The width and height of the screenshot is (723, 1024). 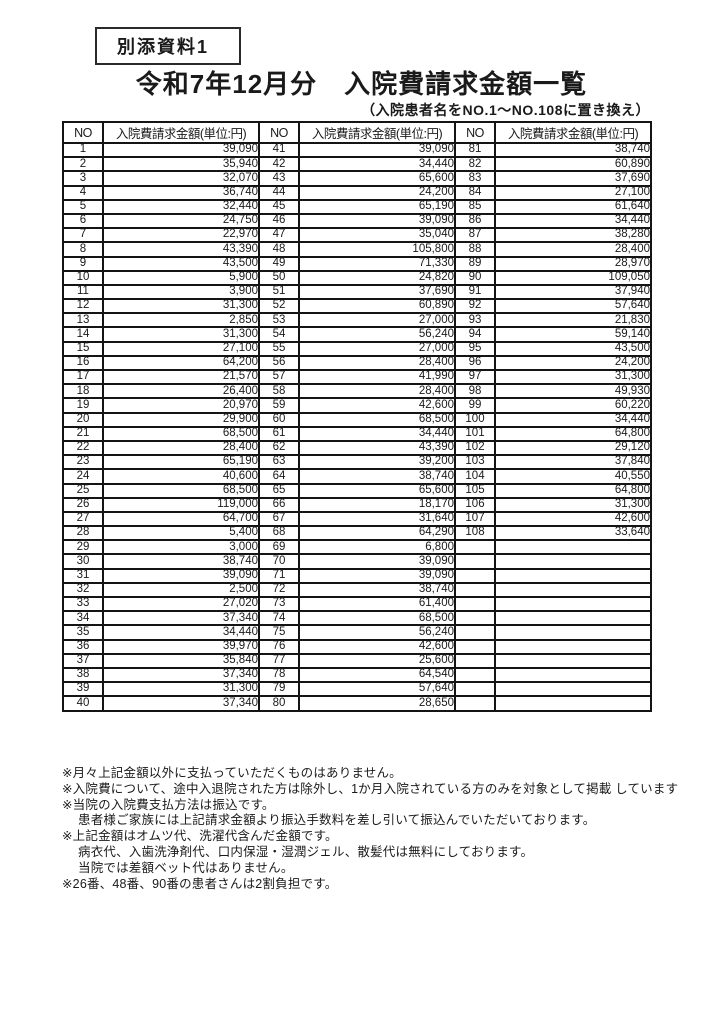 I want to click on no-cell: 76, so click(x=279, y=646).